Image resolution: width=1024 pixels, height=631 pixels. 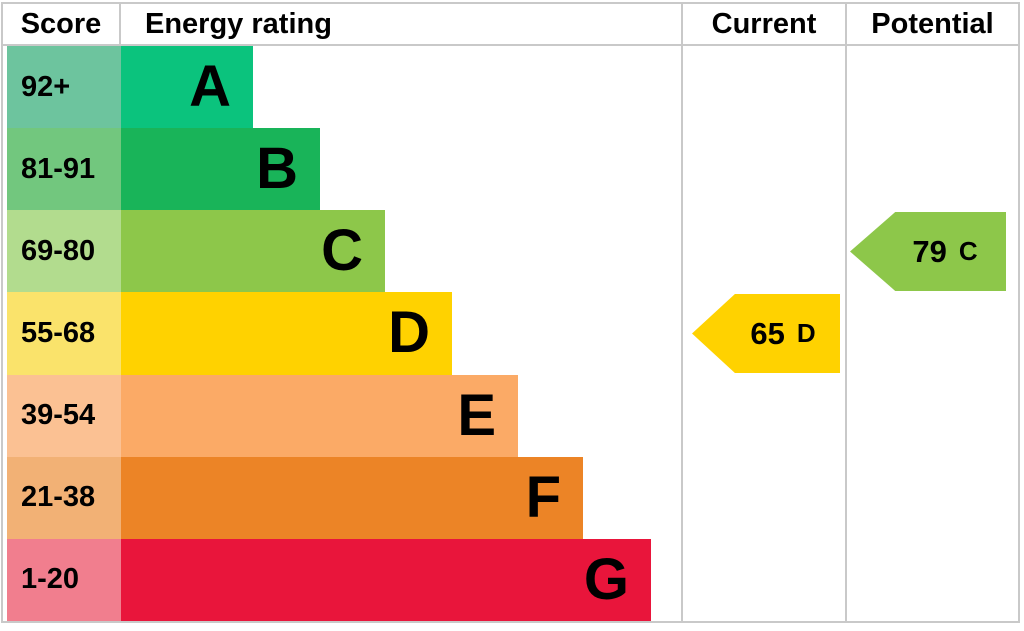 What do you see at coordinates (220, 169) in the screenshot?
I see `rating-bar-b: B` at bounding box center [220, 169].